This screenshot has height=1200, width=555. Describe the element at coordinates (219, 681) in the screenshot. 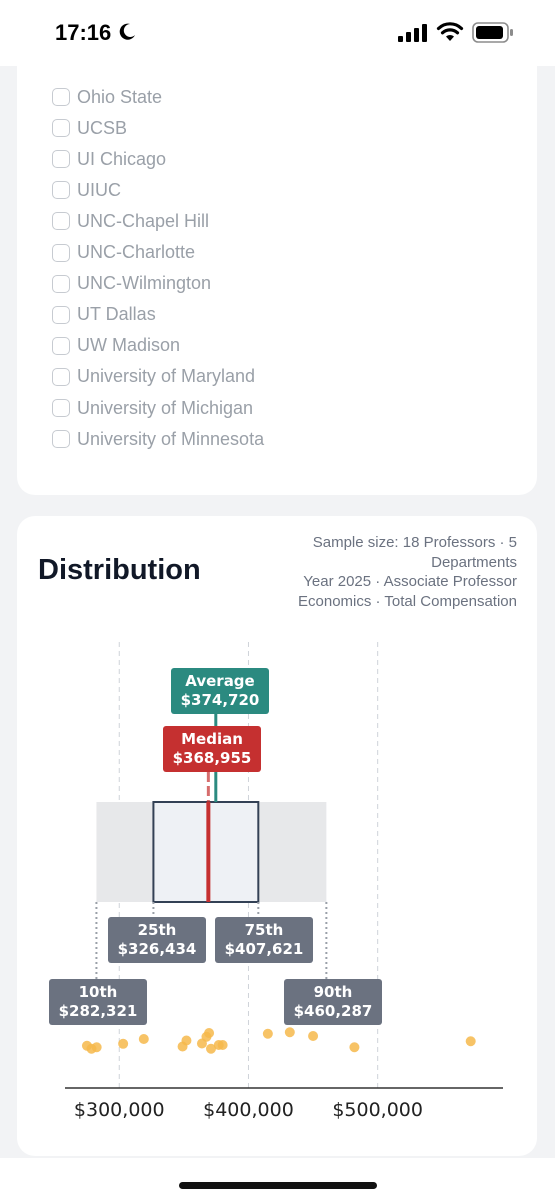

I see `average-label-title: Average` at that location.